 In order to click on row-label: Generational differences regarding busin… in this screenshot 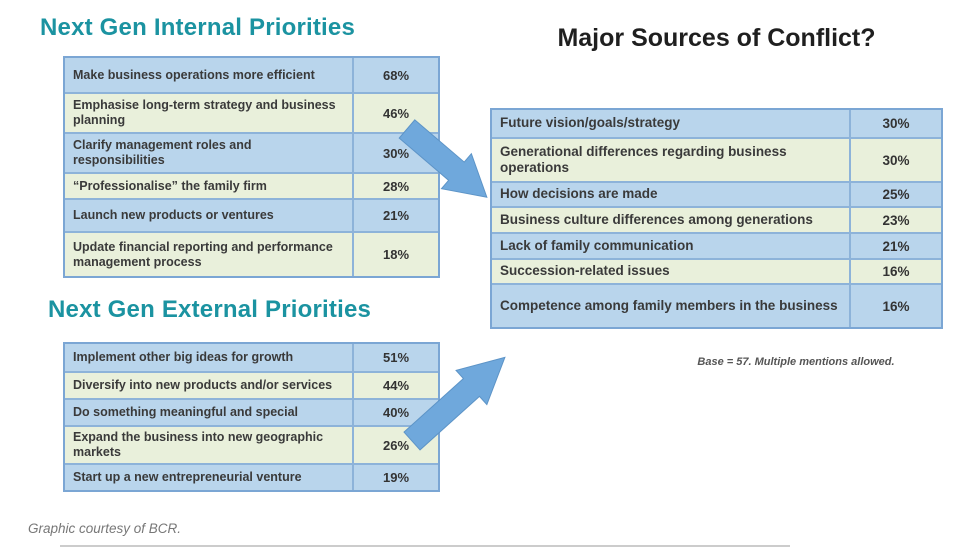, I will do `click(643, 159)`.